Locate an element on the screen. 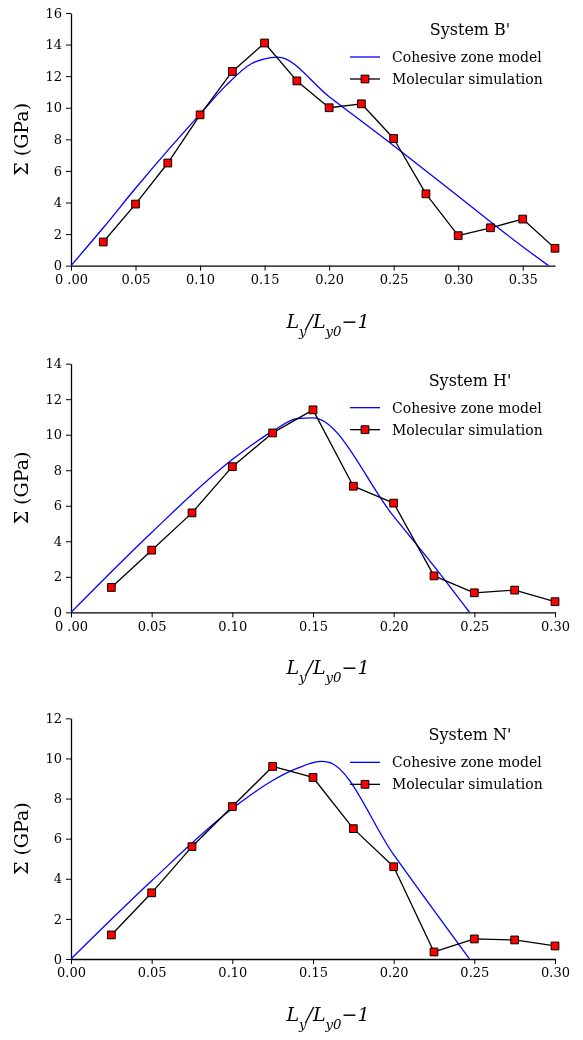 This screenshot has height=1040, width=583. legend-title: System H' is located at coordinates (470, 380).